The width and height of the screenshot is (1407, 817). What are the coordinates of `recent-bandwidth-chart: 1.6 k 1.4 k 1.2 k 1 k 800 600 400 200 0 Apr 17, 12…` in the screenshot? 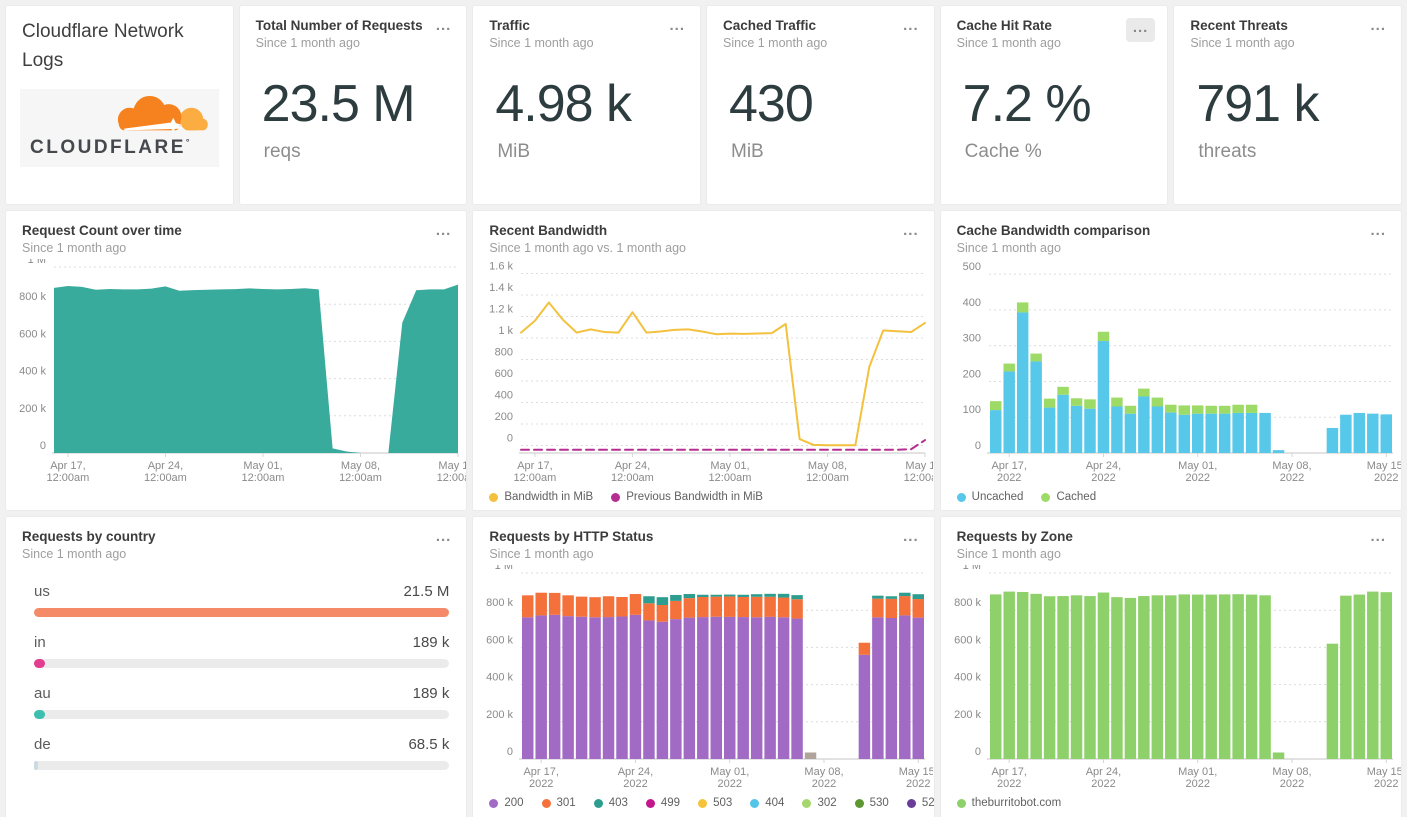 It's located at (703, 373).